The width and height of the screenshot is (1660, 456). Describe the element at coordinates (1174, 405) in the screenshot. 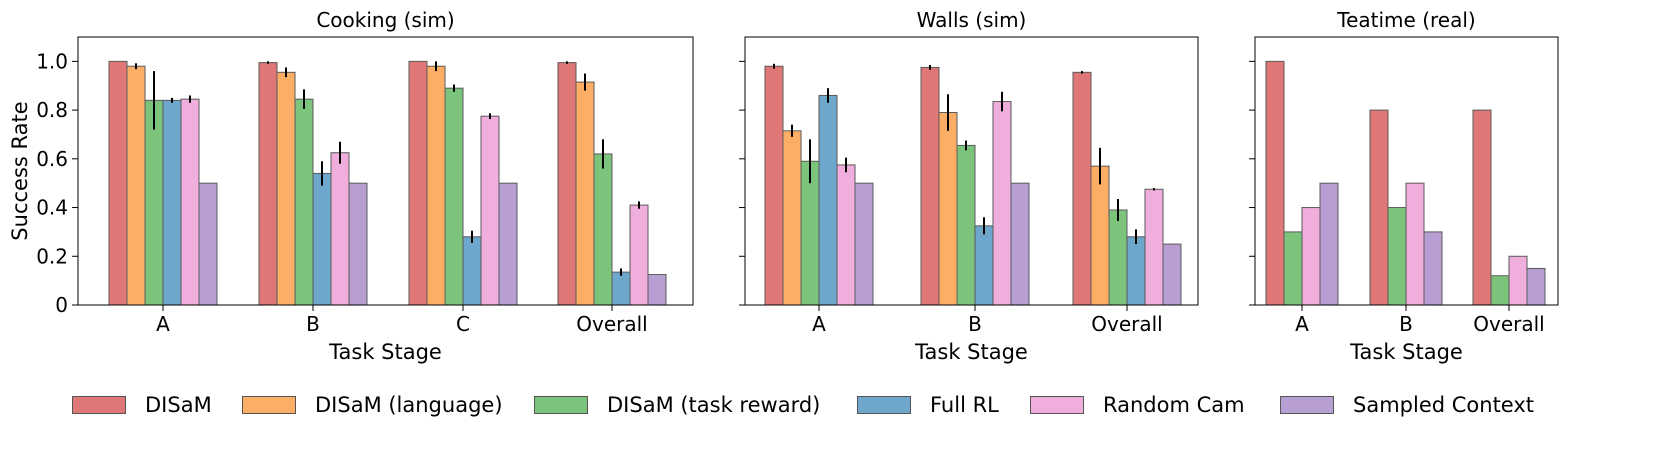

I see `legend-label-random-cam: Random Cam` at that location.